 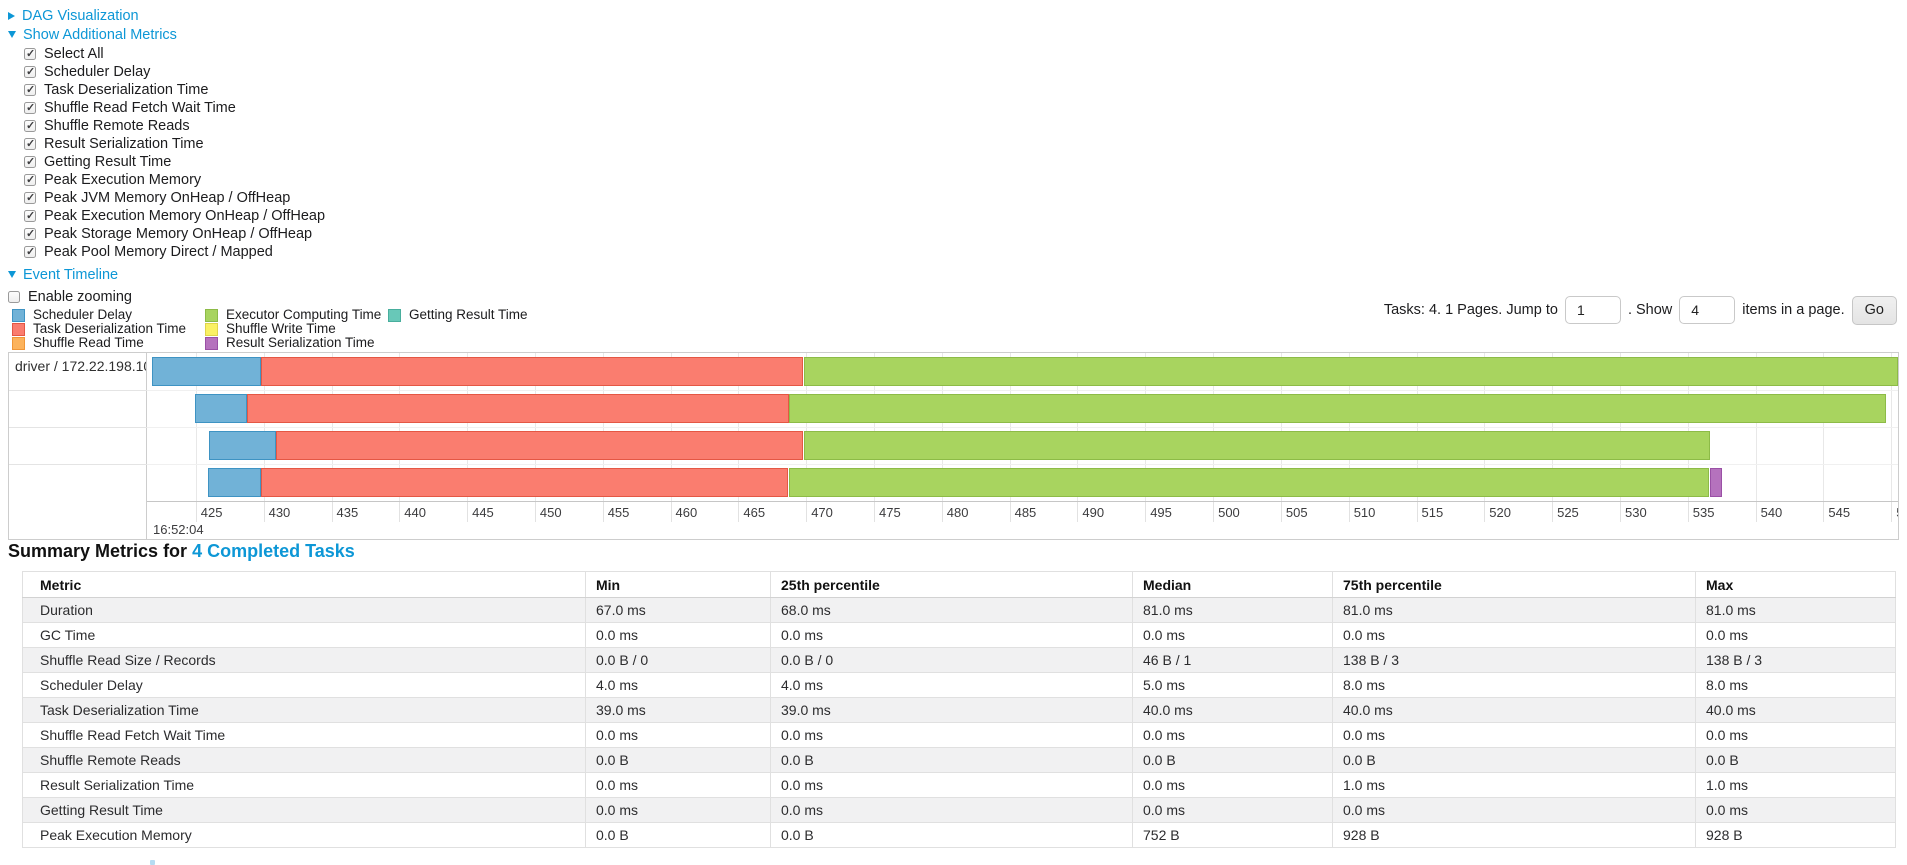 What do you see at coordinates (1874, 310) in the screenshot?
I see `go-button: Go` at bounding box center [1874, 310].